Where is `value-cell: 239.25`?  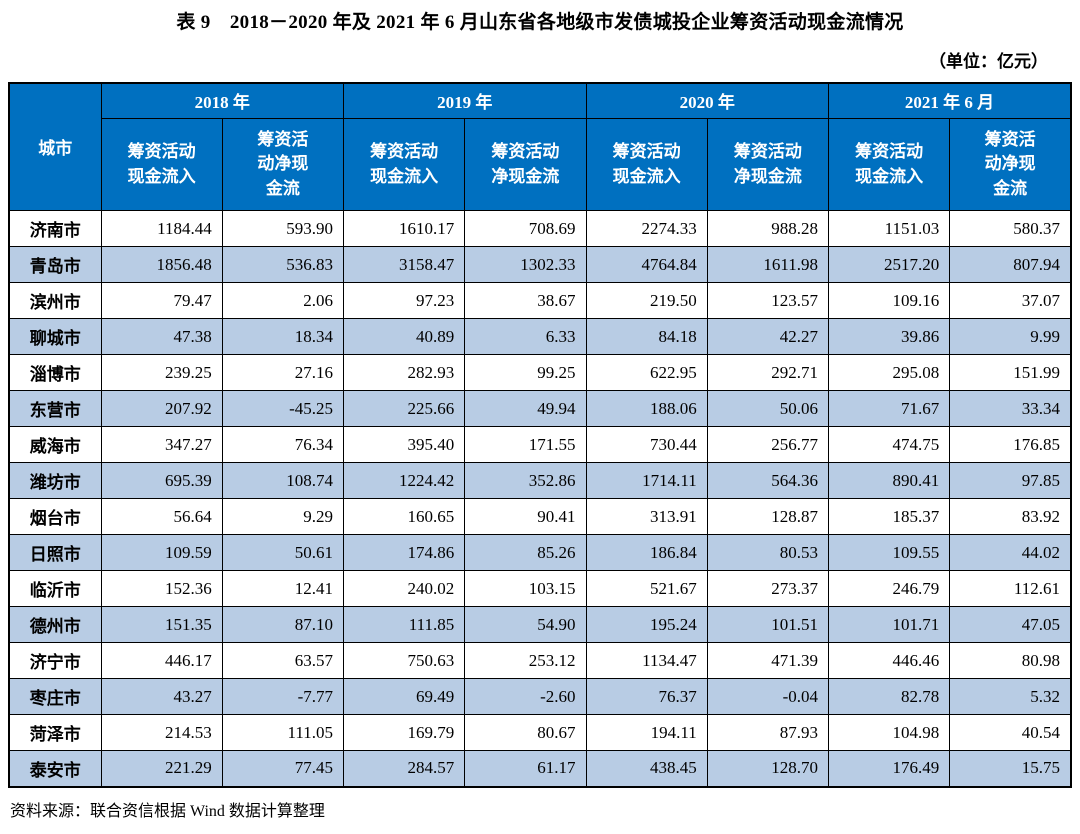 value-cell: 239.25 is located at coordinates (161, 373).